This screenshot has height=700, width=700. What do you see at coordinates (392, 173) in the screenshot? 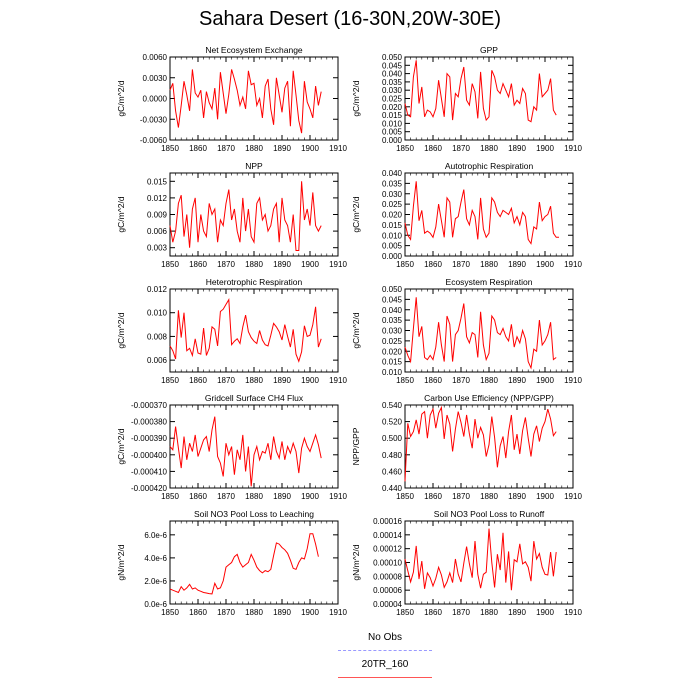
I see `chart4-ytick-label: 0.040` at bounding box center [392, 173].